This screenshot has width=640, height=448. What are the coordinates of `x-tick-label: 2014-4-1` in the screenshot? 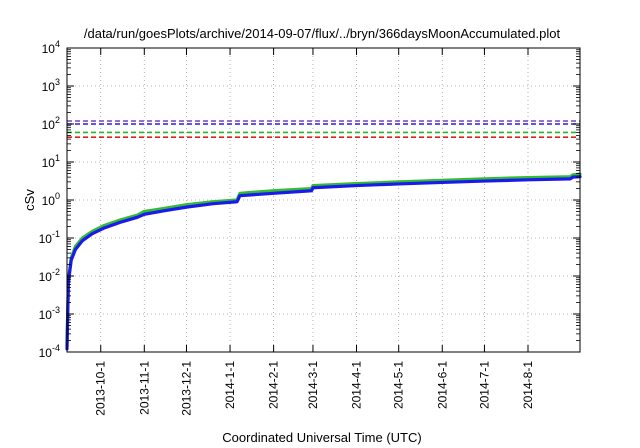 It's located at (357, 385).